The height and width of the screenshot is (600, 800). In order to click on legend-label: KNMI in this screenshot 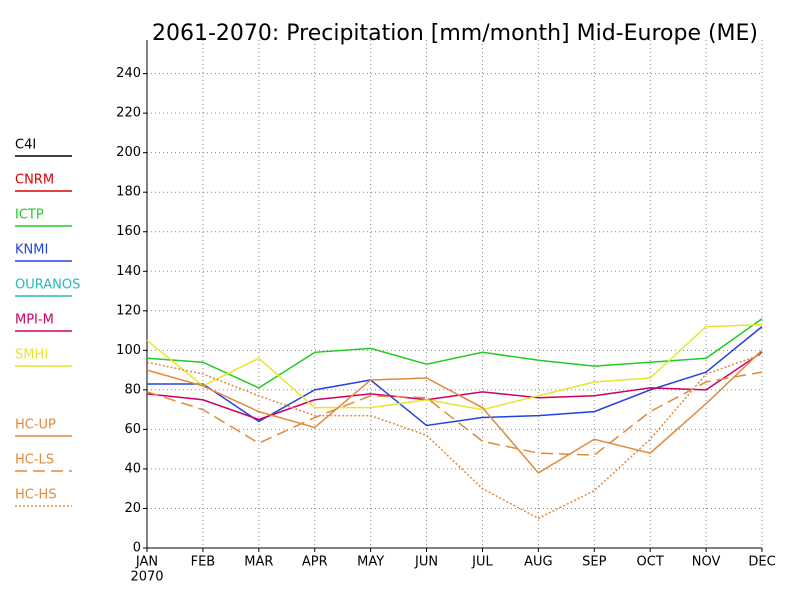, I will do `click(31, 250)`.